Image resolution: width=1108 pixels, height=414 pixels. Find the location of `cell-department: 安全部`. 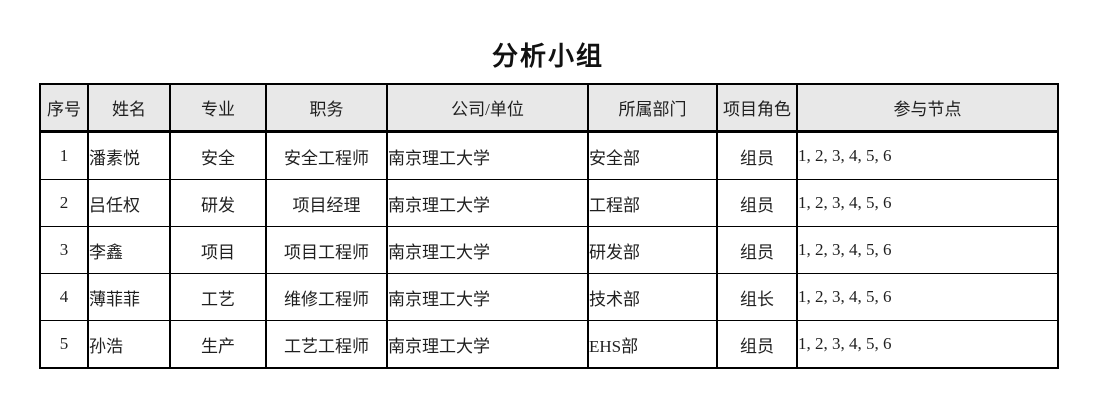

cell-department: 安全部 is located at coordinates (652, 155).